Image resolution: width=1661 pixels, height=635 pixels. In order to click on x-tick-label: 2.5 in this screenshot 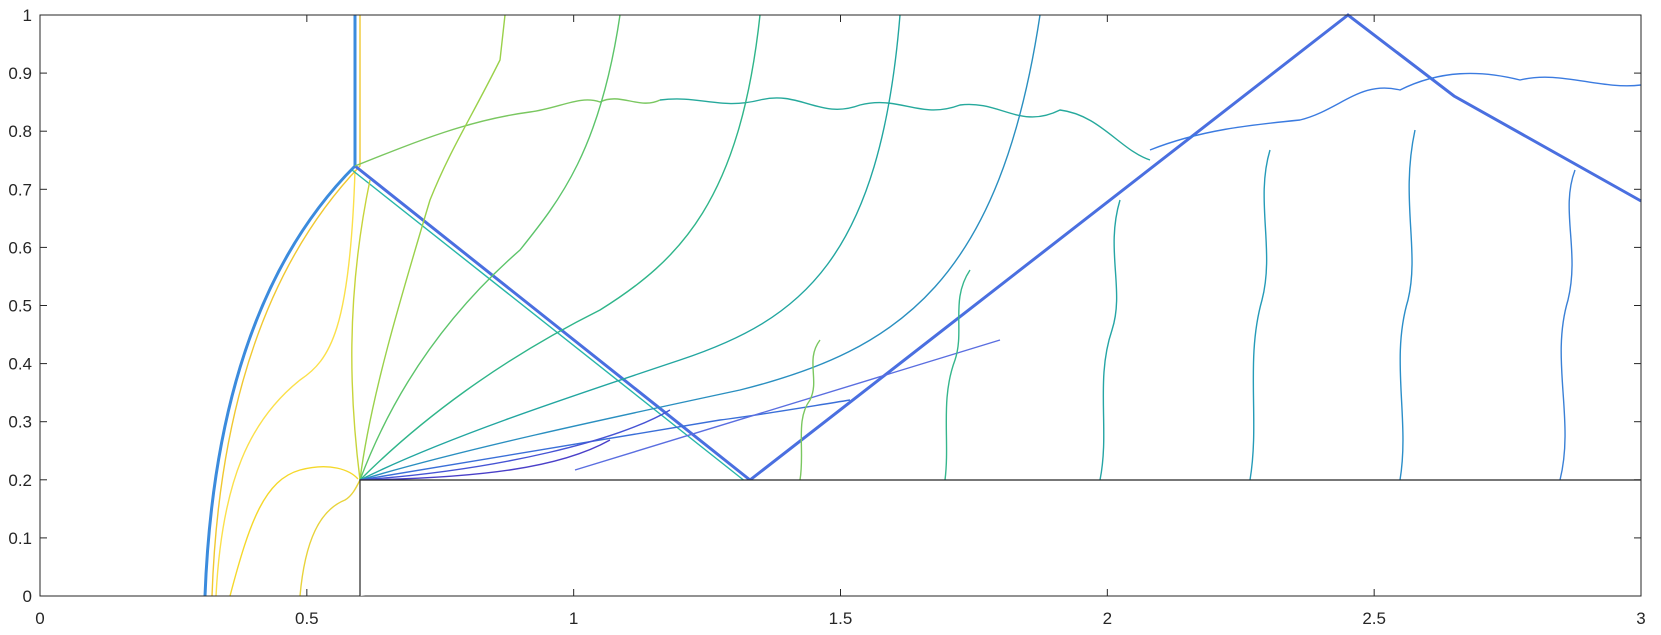, I will do `click(1374, 618)`.